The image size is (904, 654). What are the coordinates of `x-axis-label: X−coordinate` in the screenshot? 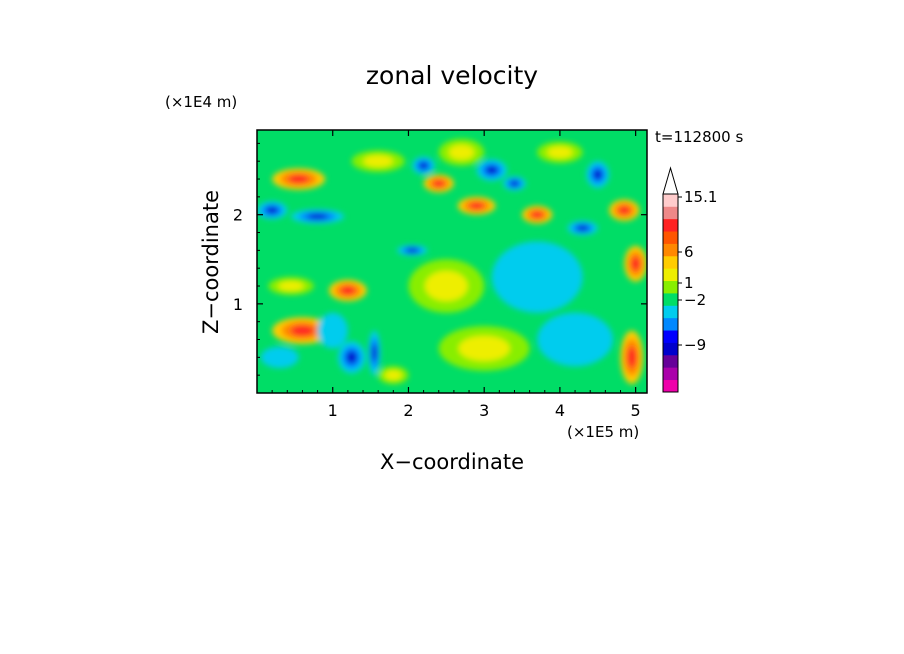 It's located at (452, 462).